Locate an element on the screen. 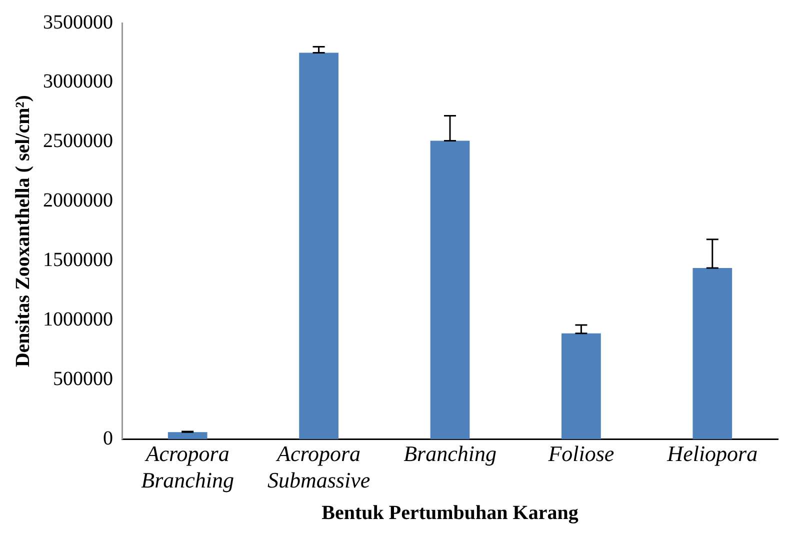  y-tick-label: 0 is located at coordinates (108, 438).